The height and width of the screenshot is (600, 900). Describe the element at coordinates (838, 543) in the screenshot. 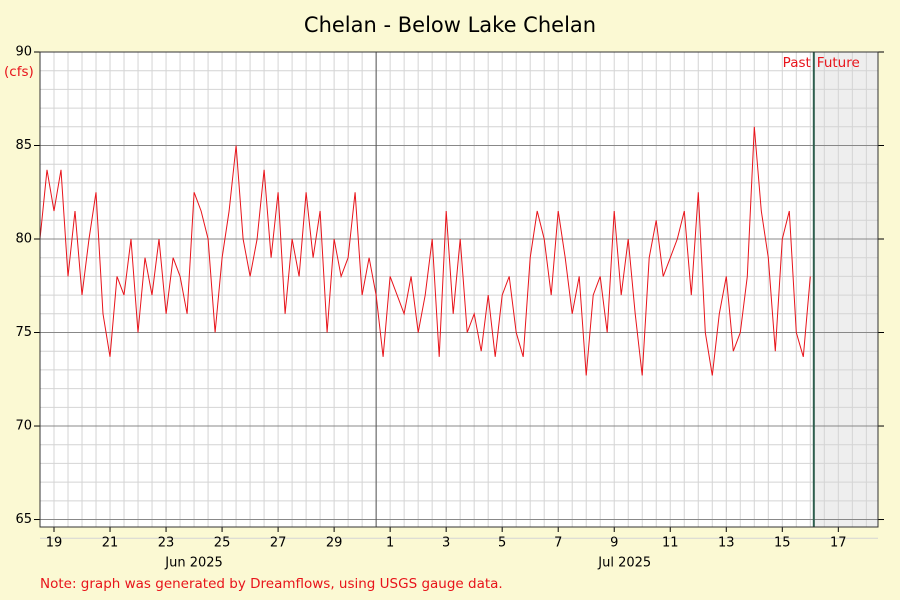

I see `x-tick-label: 17` at that location.